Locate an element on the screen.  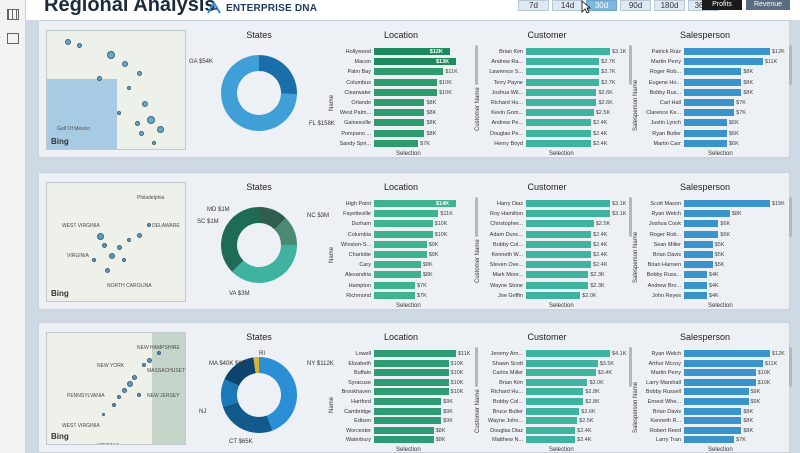
salesperson-row: Roger Rob... $8K is located at coordinates (716, 72).